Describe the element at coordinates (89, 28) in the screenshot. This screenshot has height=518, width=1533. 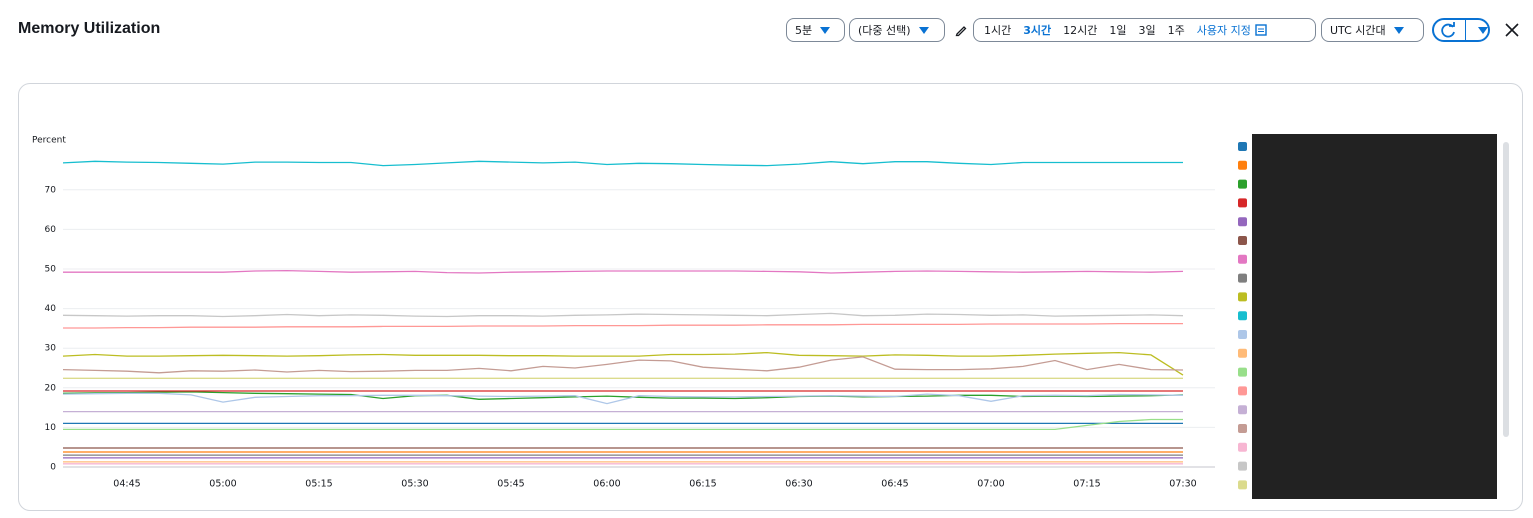
I see `widget-title: Memory Utilization` at that location.